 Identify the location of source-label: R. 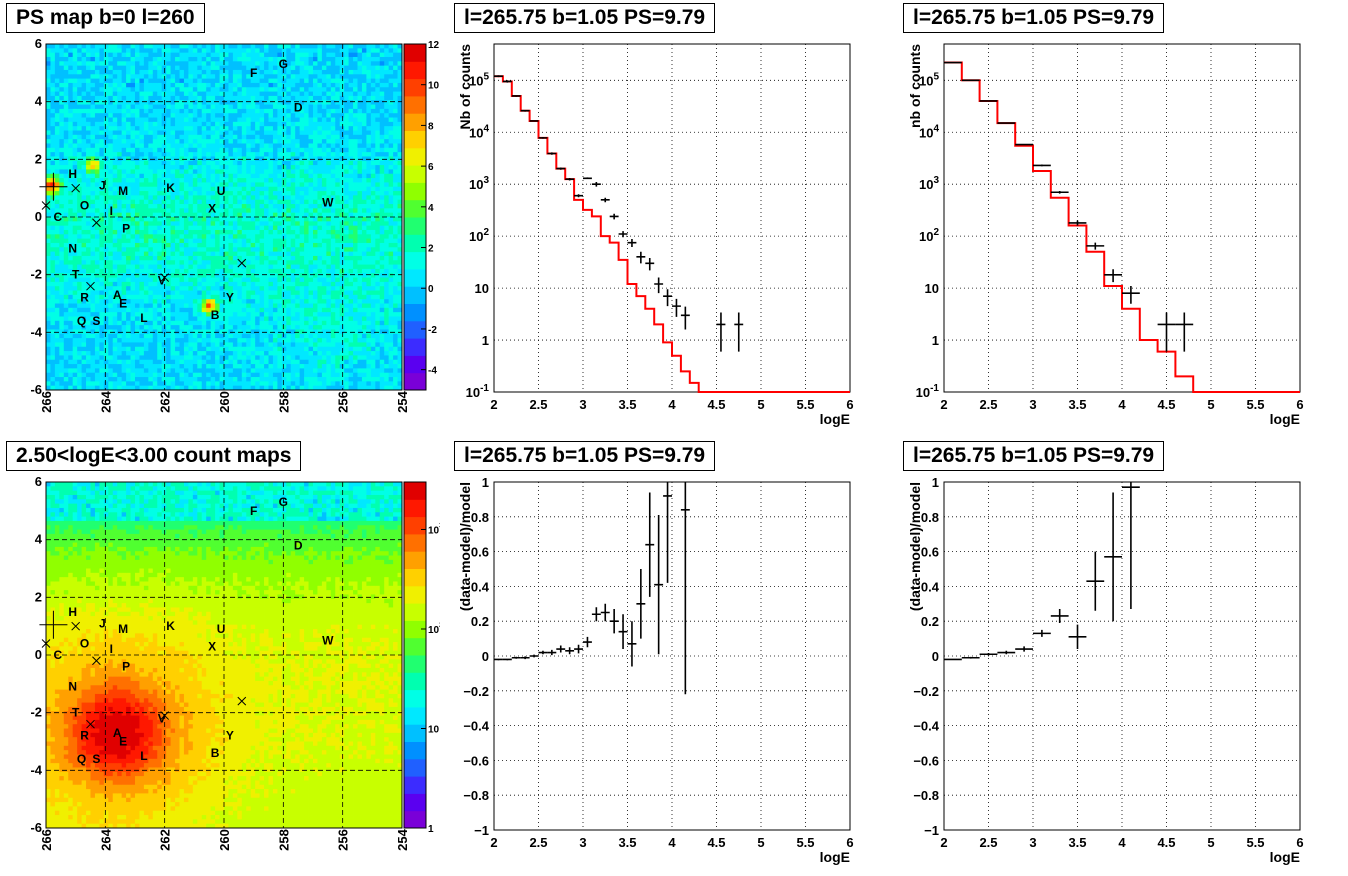
(84, 298).